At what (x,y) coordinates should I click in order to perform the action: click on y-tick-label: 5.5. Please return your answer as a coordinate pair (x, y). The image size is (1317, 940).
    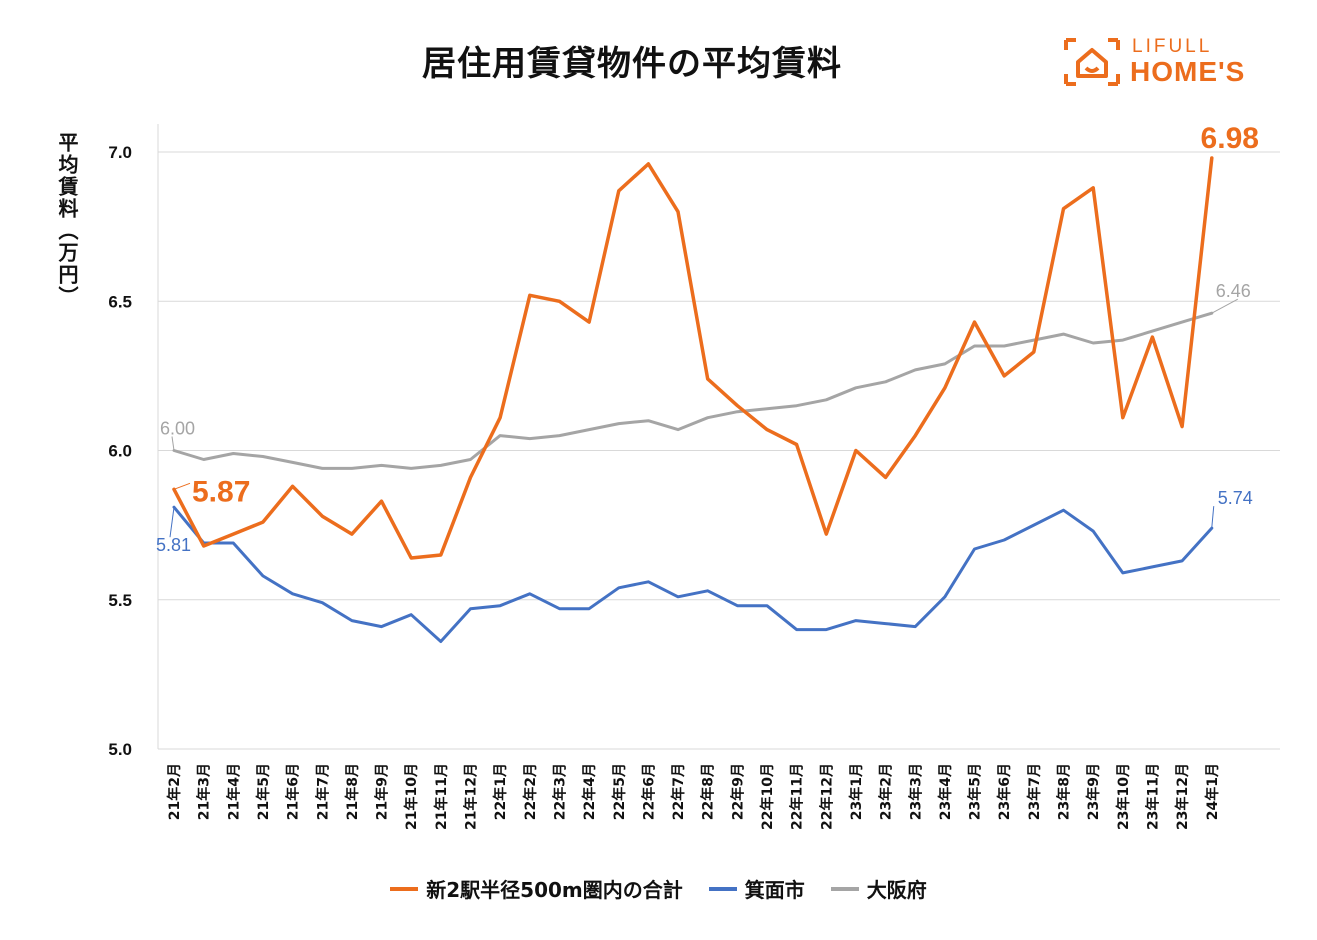
    Looking at the image, I should click on (120, 600).